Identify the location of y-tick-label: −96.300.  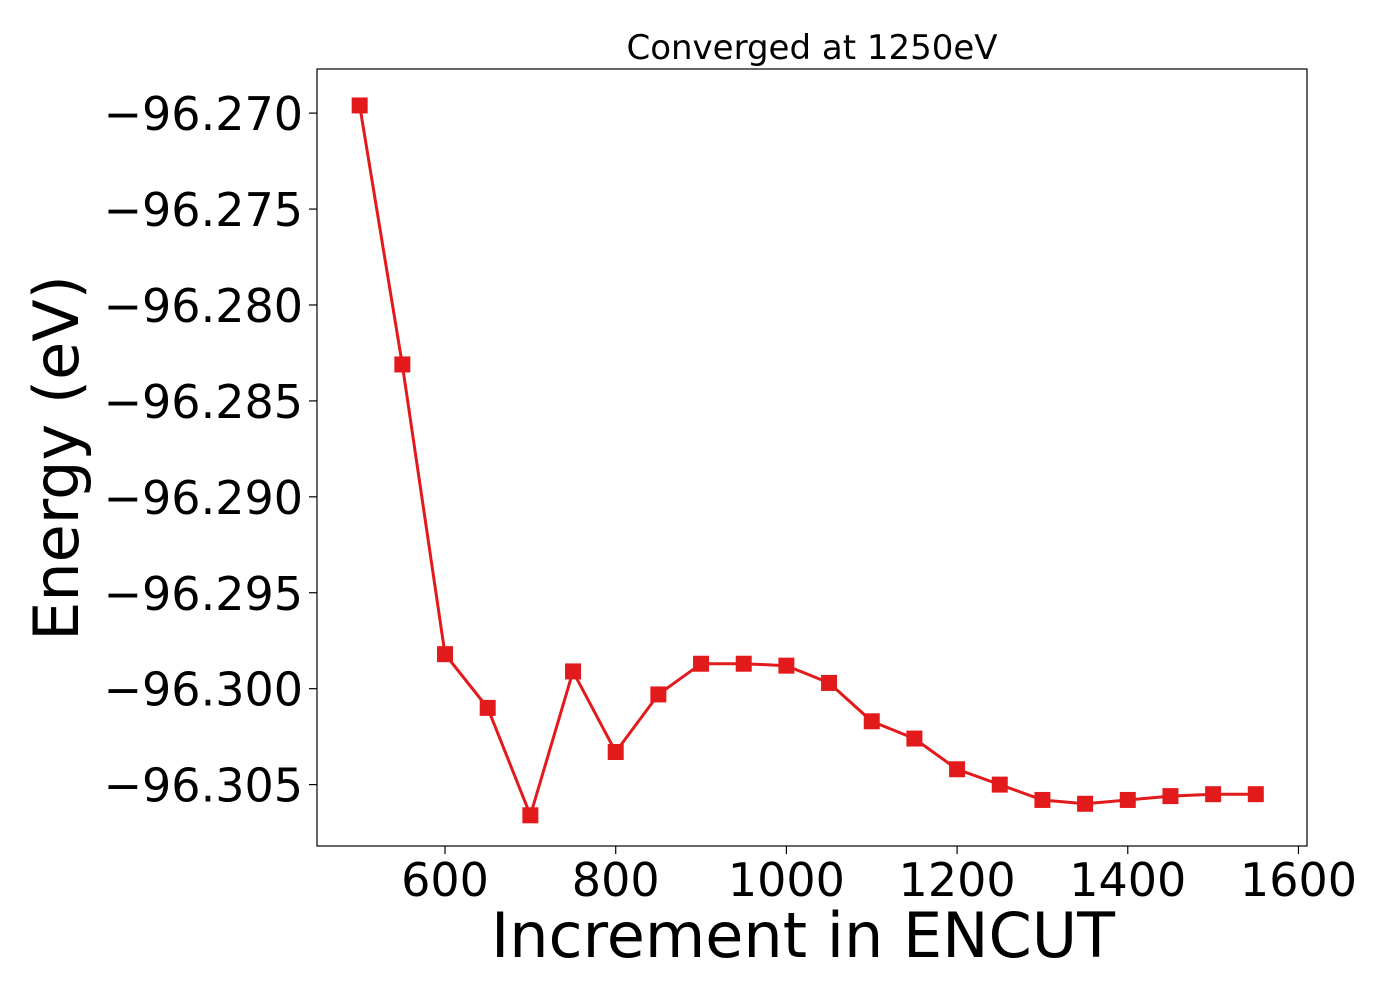
(204, 690).